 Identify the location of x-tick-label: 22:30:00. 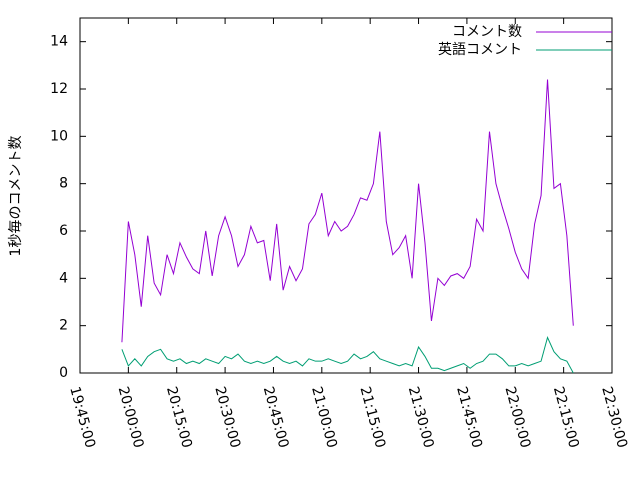
(614, 417).